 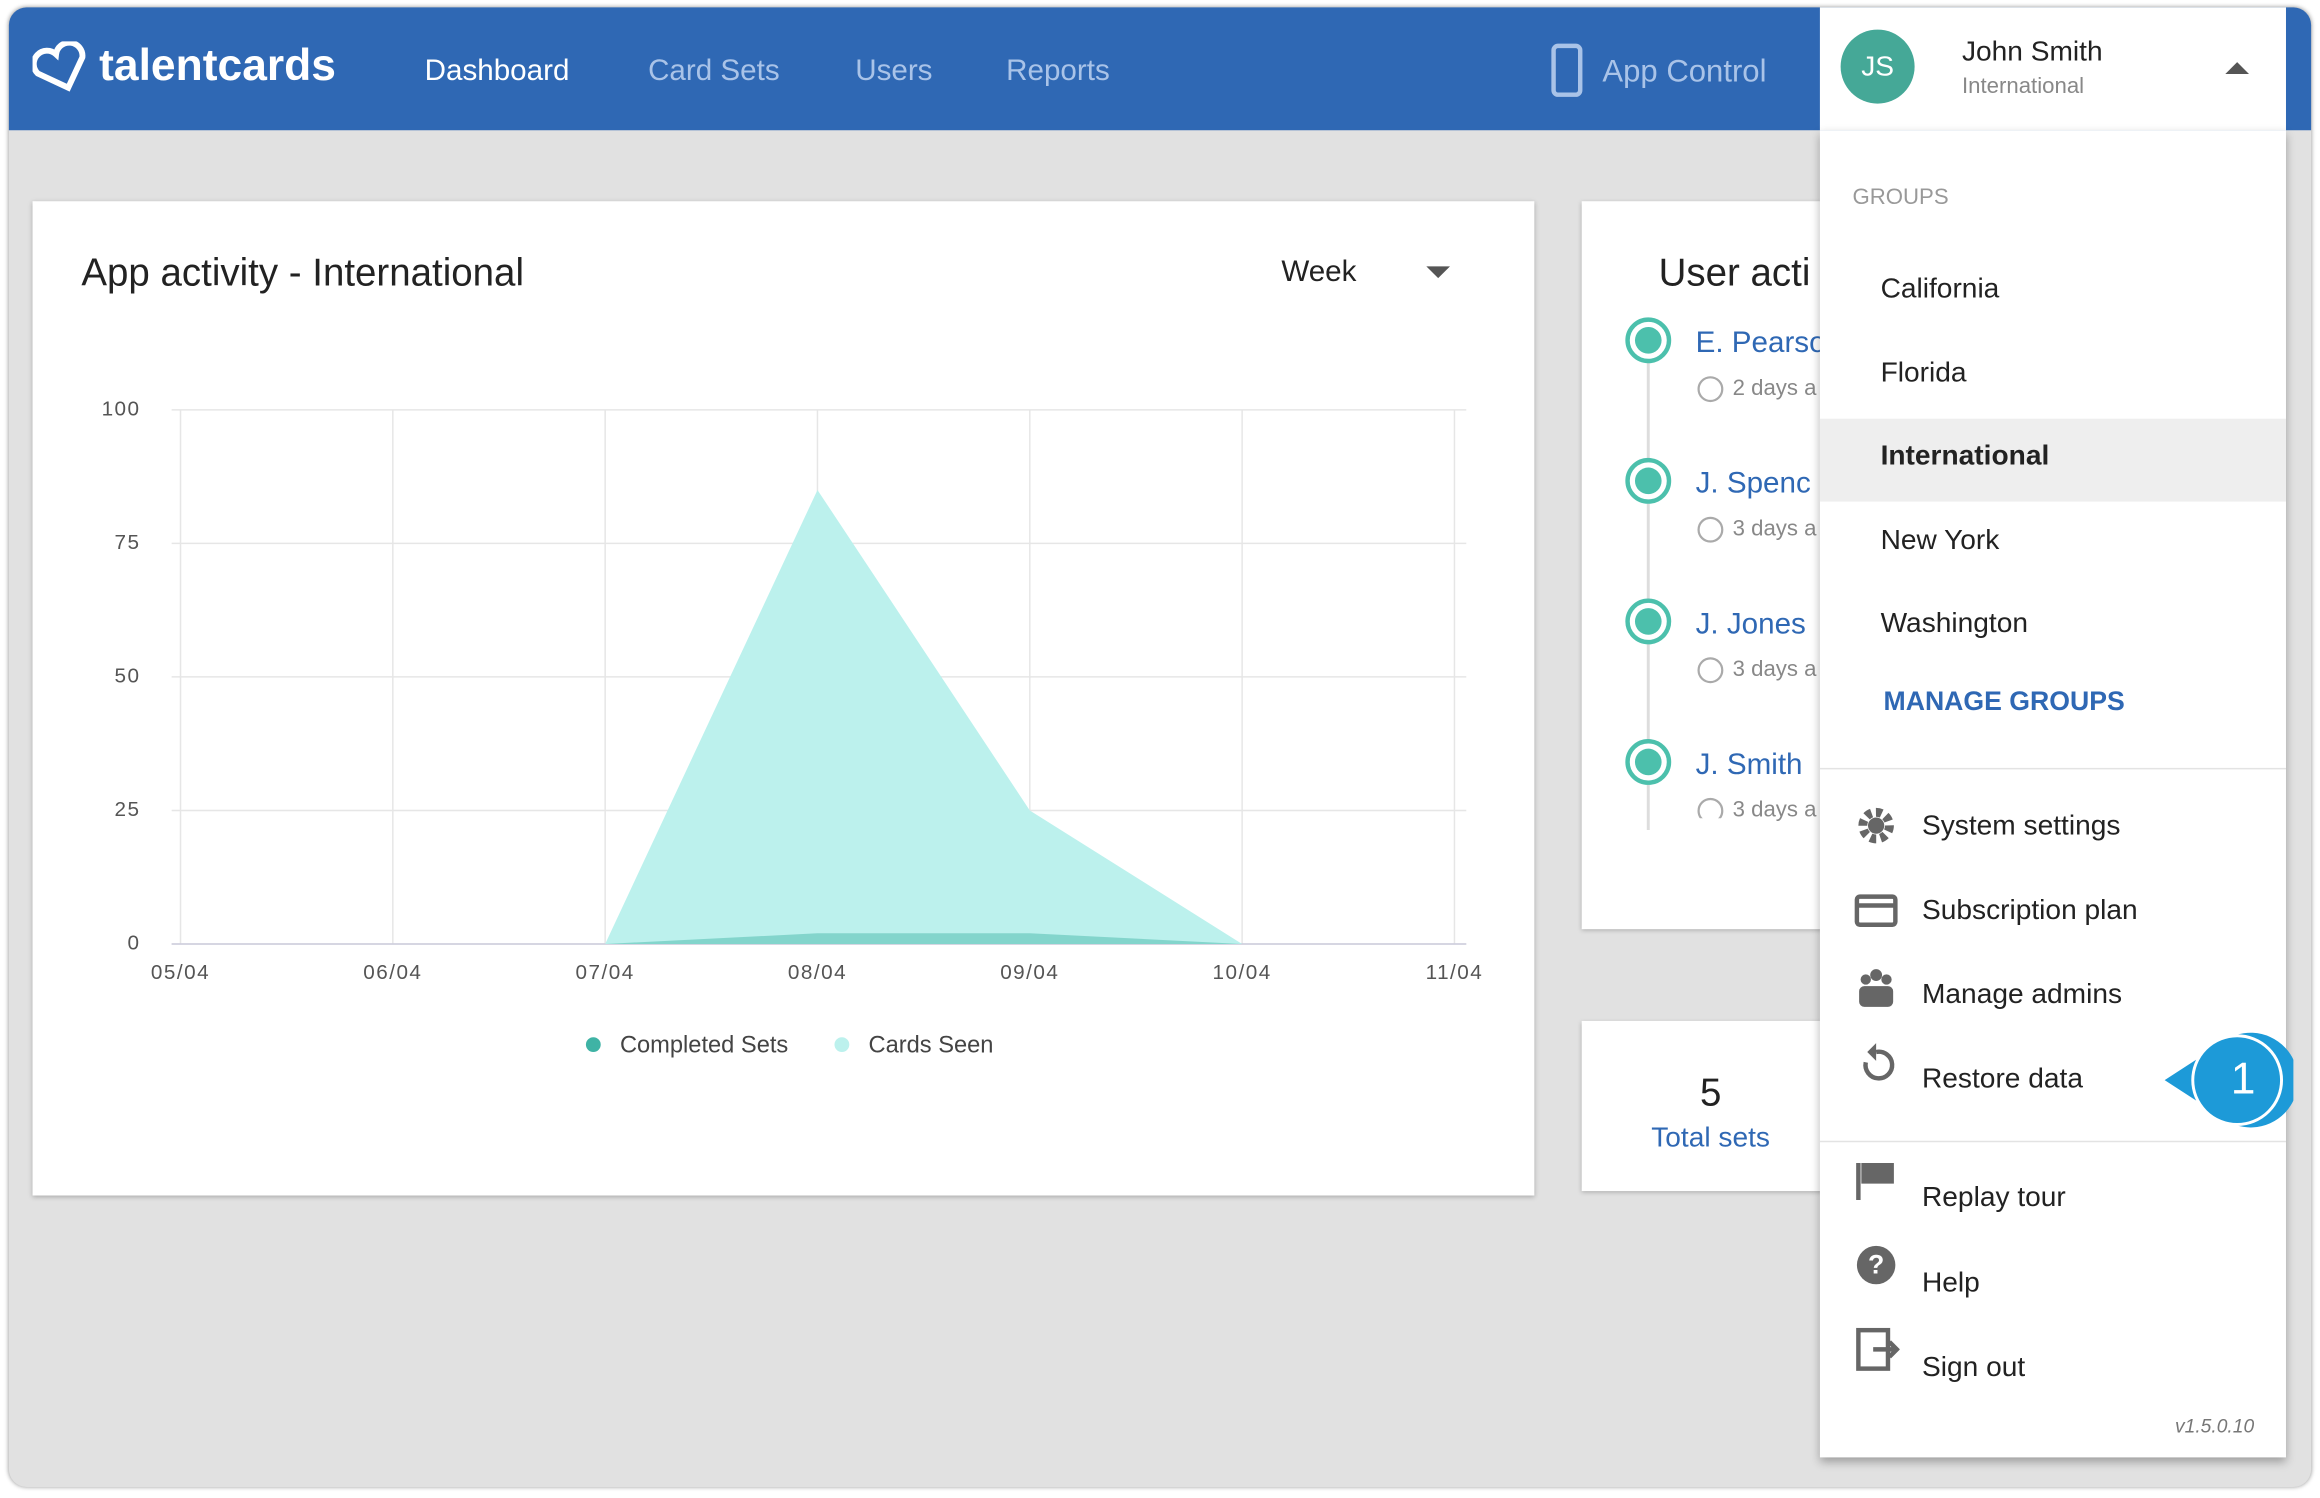 I want to click on app-control: App Control, so click(x=1684, y=71).